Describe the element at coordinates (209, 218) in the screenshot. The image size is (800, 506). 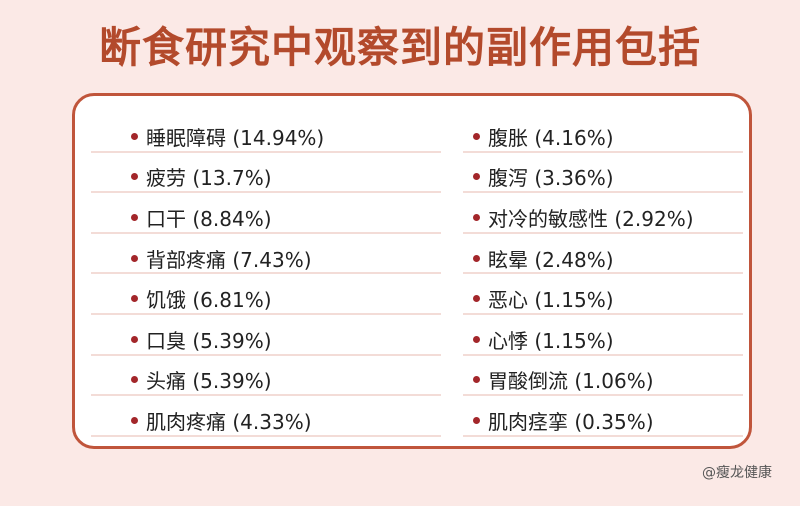
I see `list-item-label: 口干 (8.84%)` at that location.